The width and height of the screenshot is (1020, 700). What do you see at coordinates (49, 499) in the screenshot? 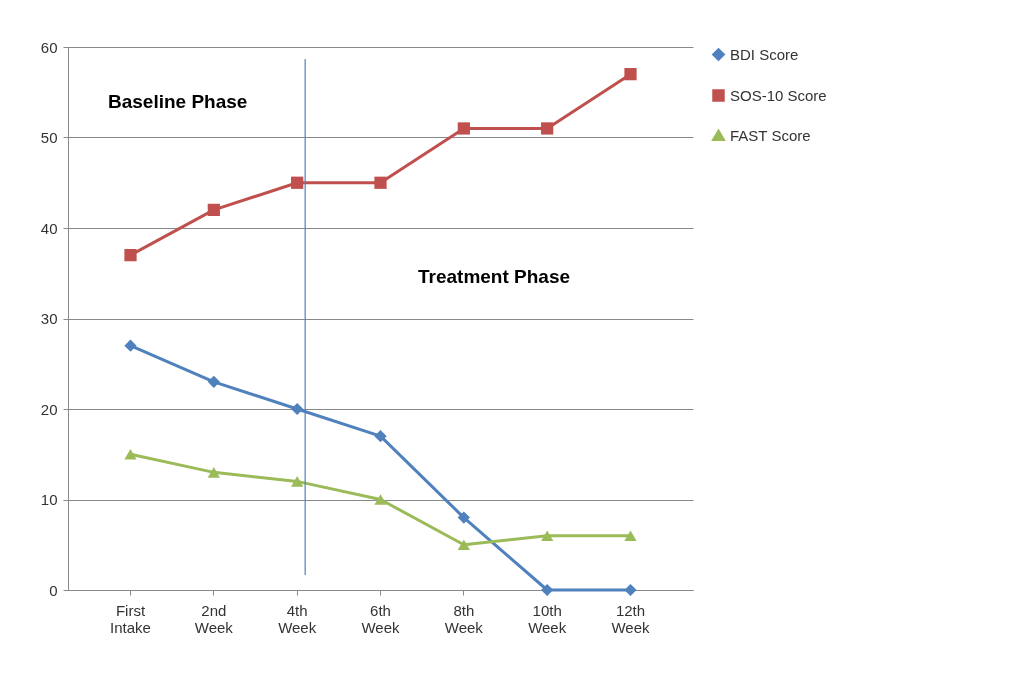
I see `y-tick-label: 10` at bounding box center [49, 499].